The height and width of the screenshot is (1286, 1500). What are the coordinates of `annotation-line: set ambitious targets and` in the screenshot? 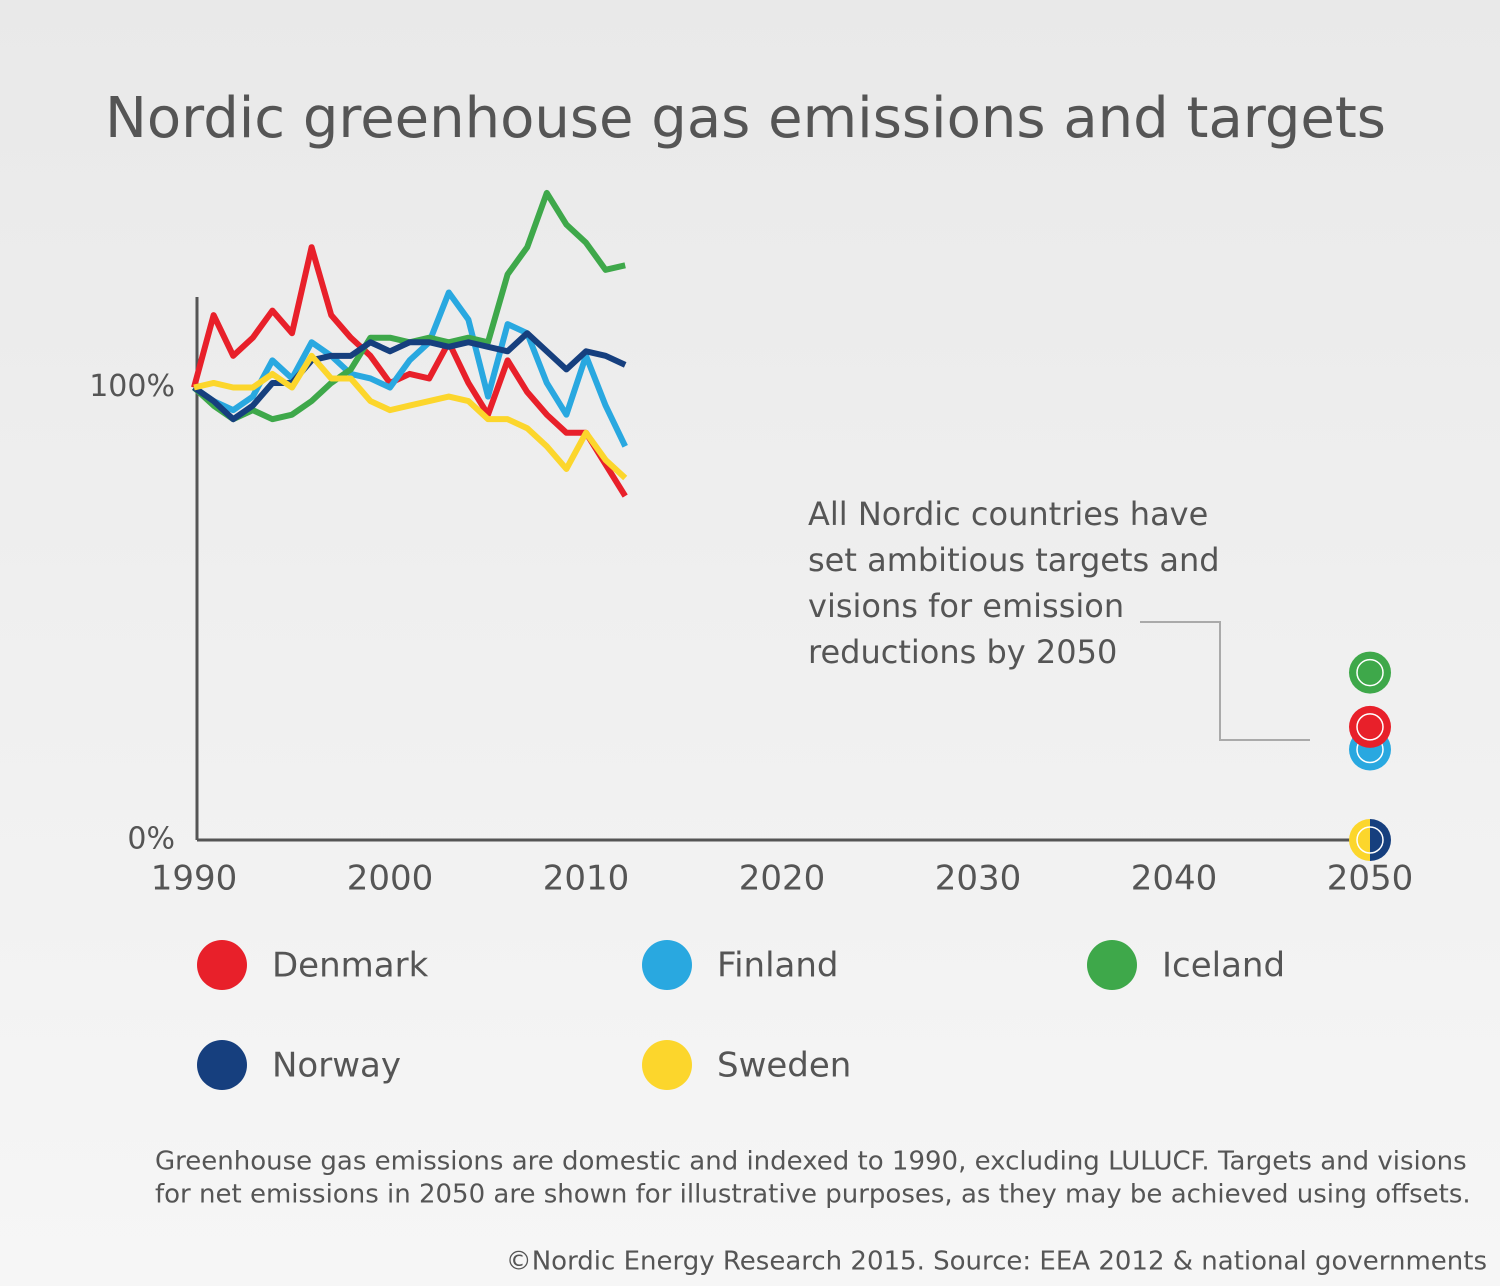 It's located at (1014, 560).